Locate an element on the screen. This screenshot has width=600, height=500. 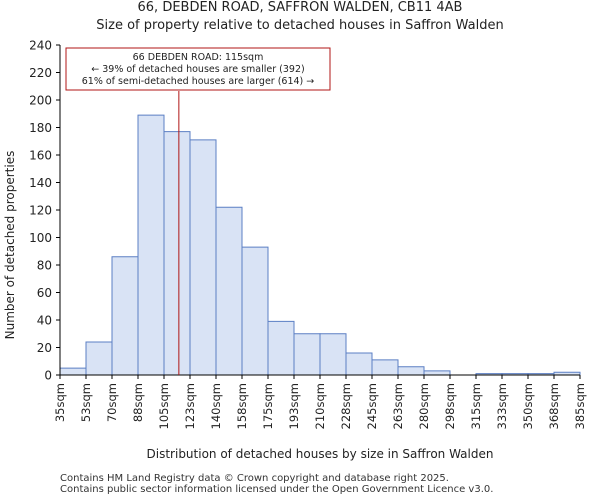
x-tick-label: 280sqm is located at coordinates (424, 406).